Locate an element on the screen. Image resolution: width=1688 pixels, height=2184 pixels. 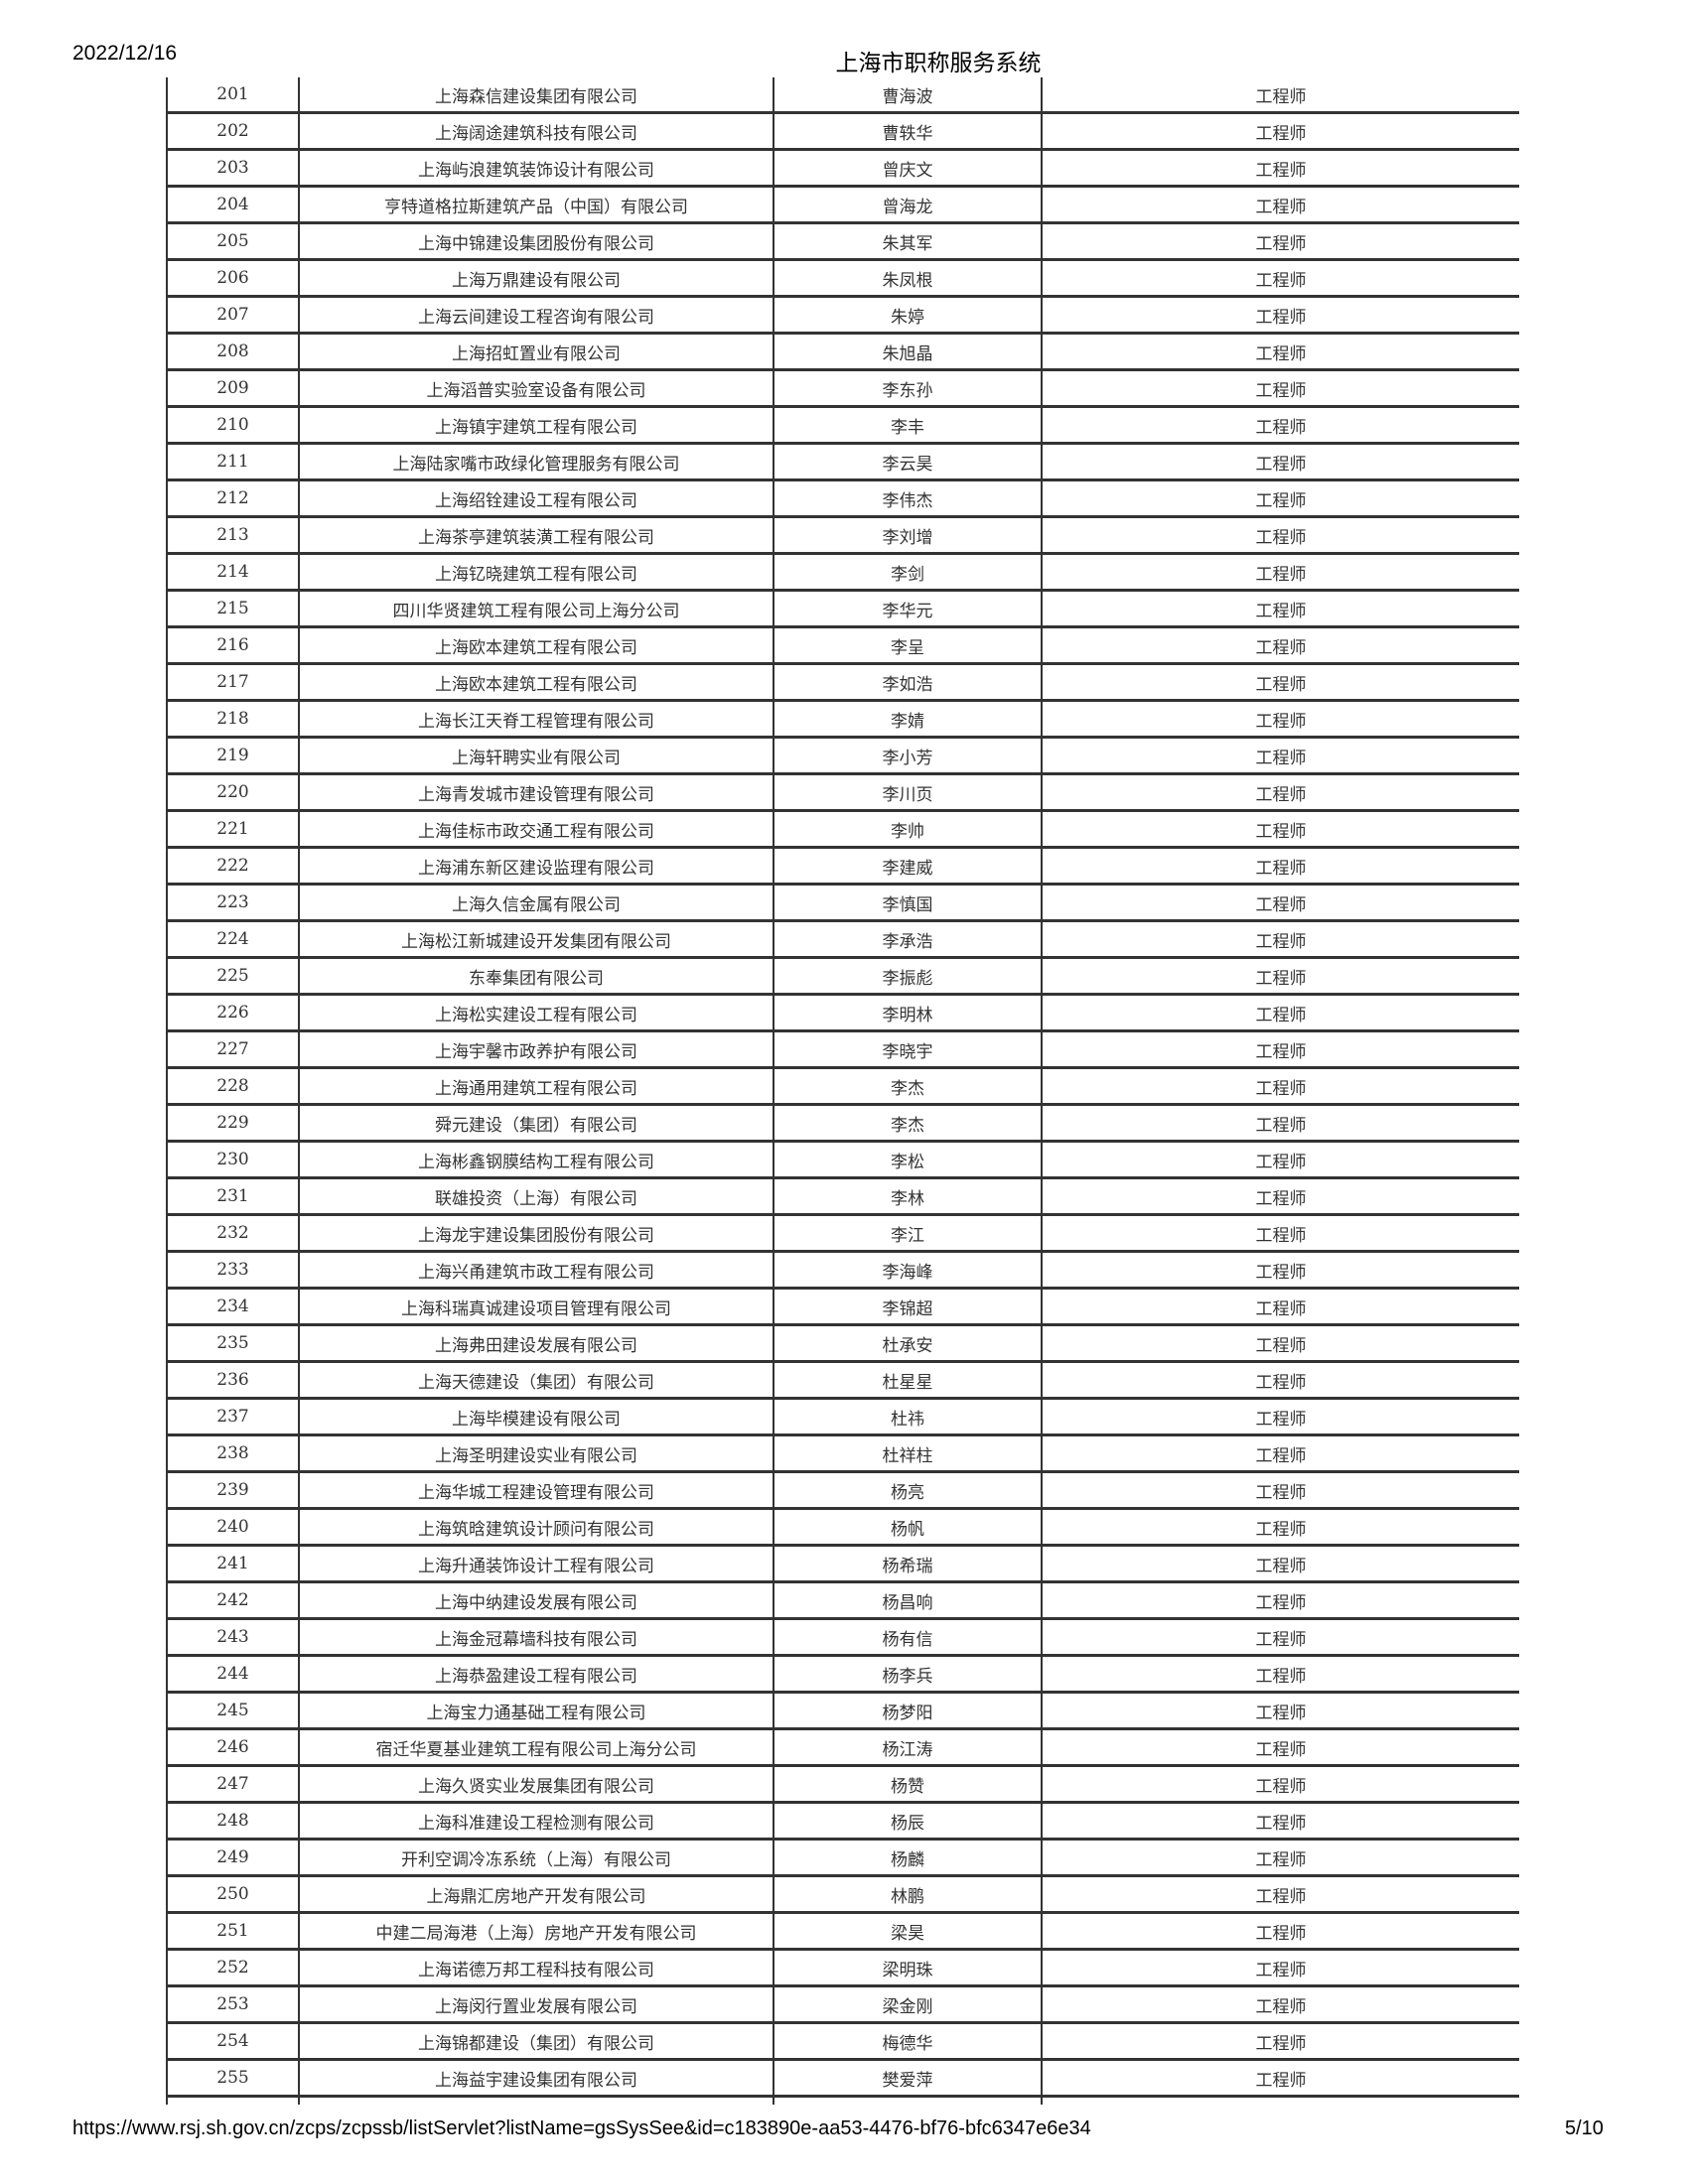
company-name: 上海浦东新区建设监理有限公司 is located at coordinates (536, 866).